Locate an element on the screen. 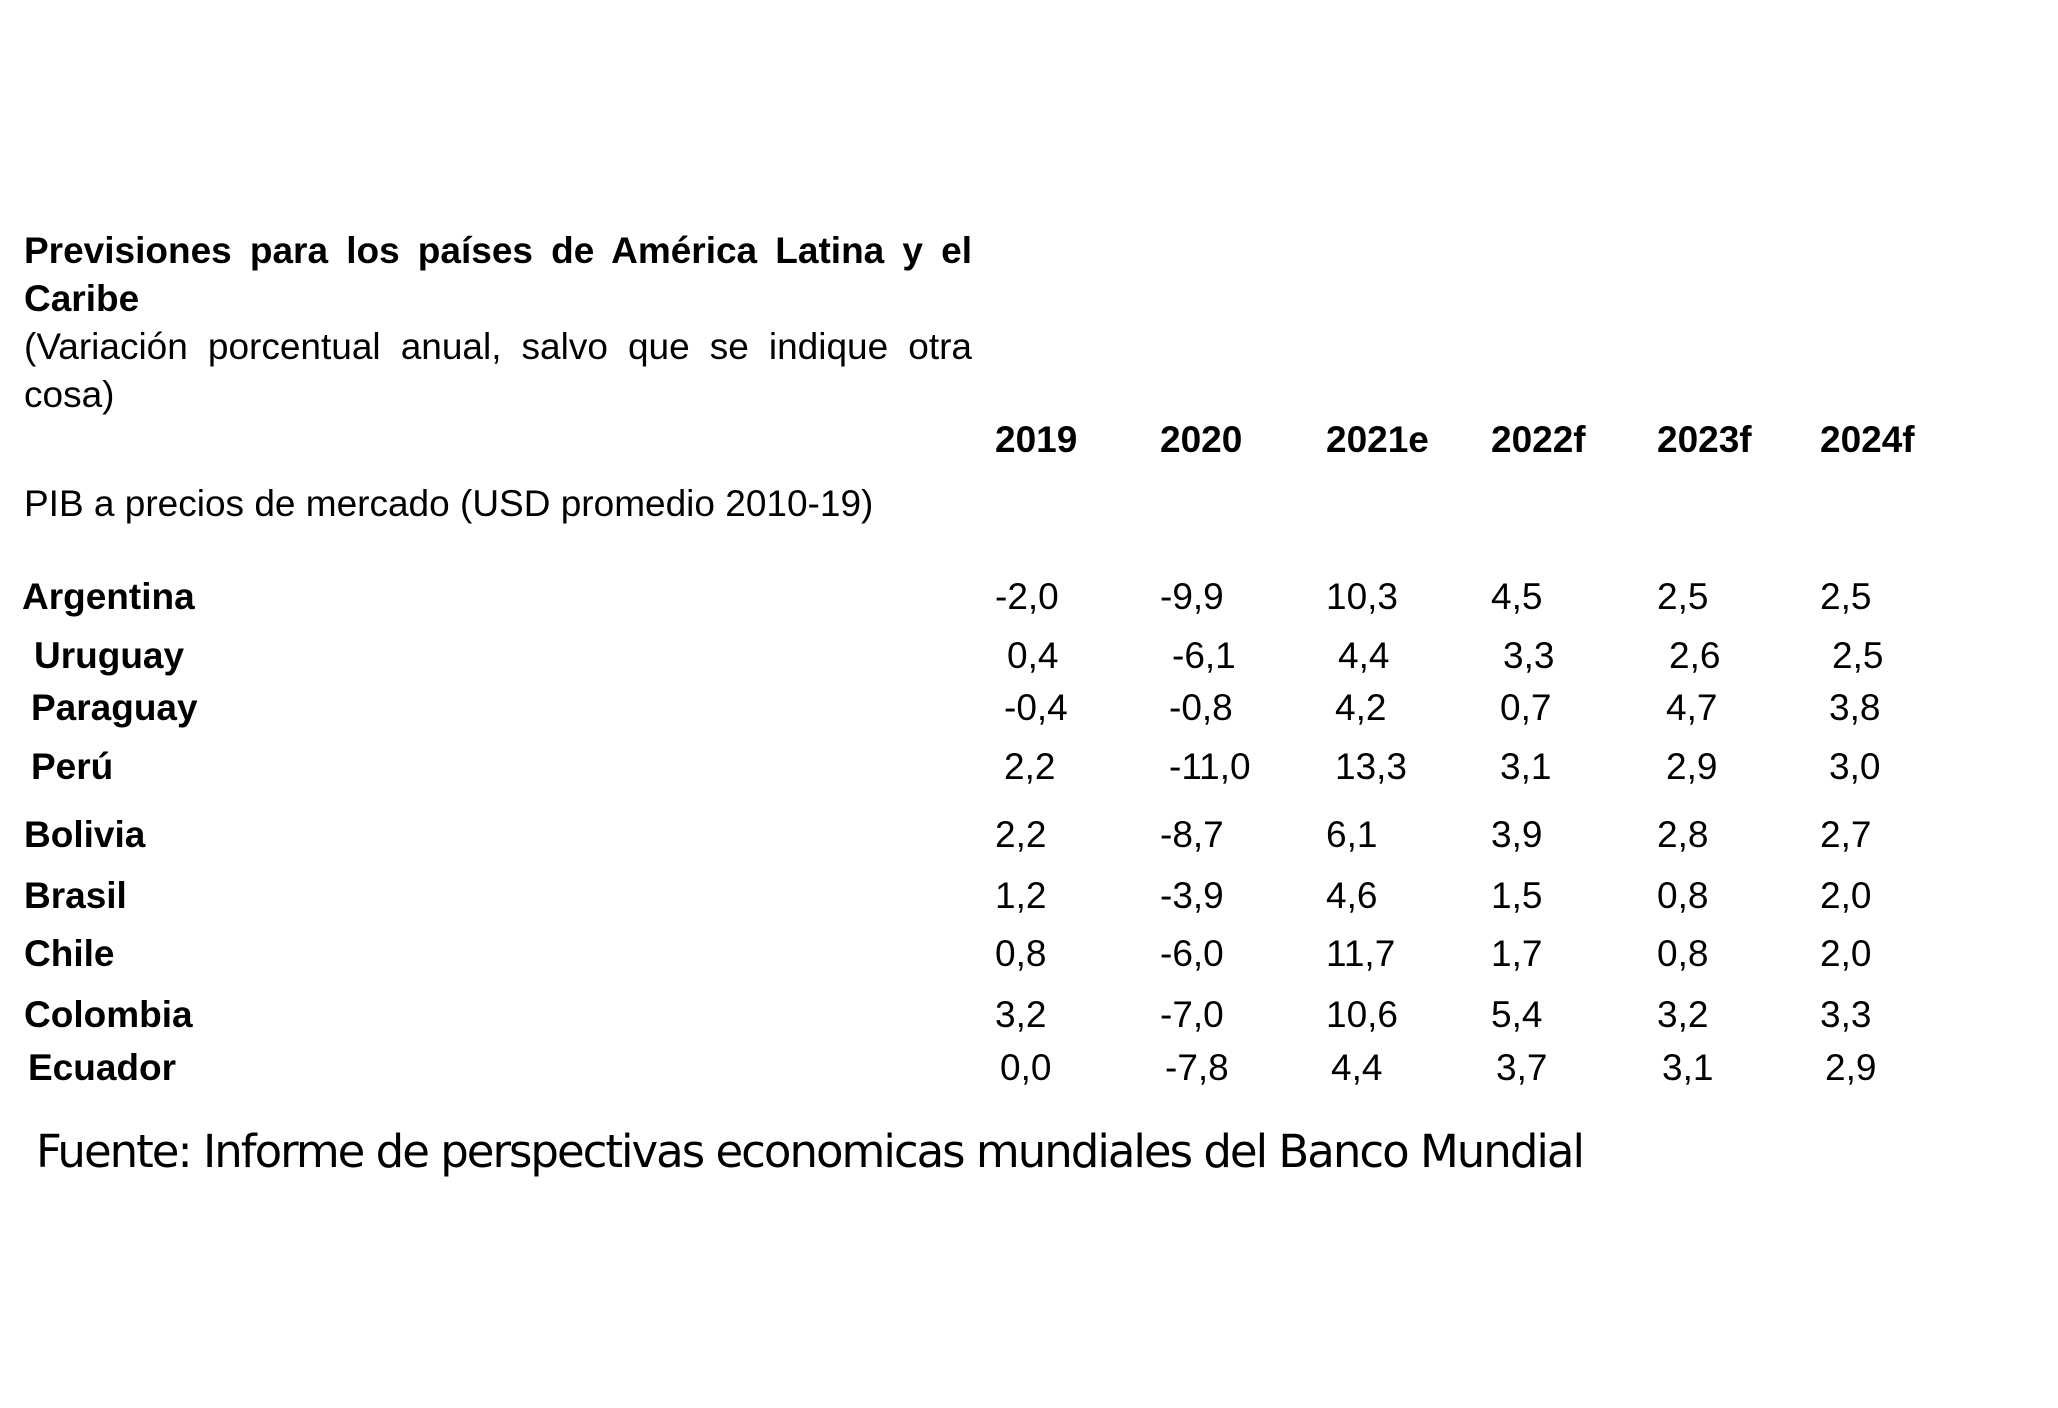 Image resolution: width=2058 pixels, height=1408 pixels. cell: 3,7 is located at coordinates (1522, 1067).